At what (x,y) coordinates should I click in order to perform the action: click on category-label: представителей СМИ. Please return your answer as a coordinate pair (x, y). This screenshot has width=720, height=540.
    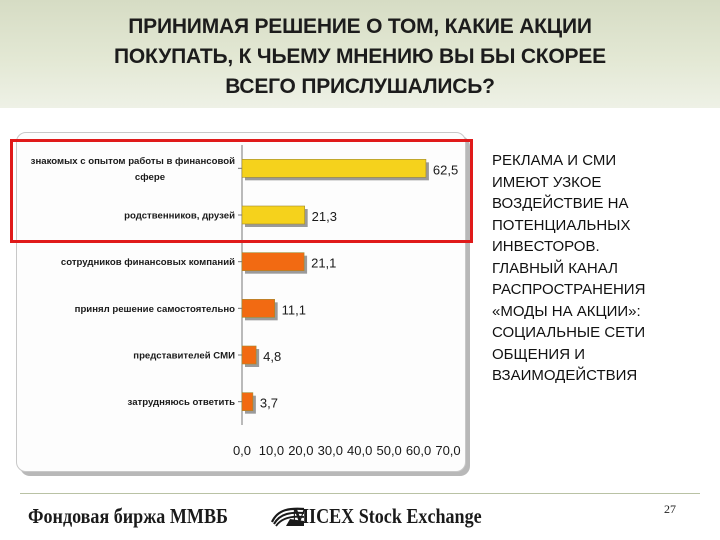
    Looking at the image, I should click on (184, 356).